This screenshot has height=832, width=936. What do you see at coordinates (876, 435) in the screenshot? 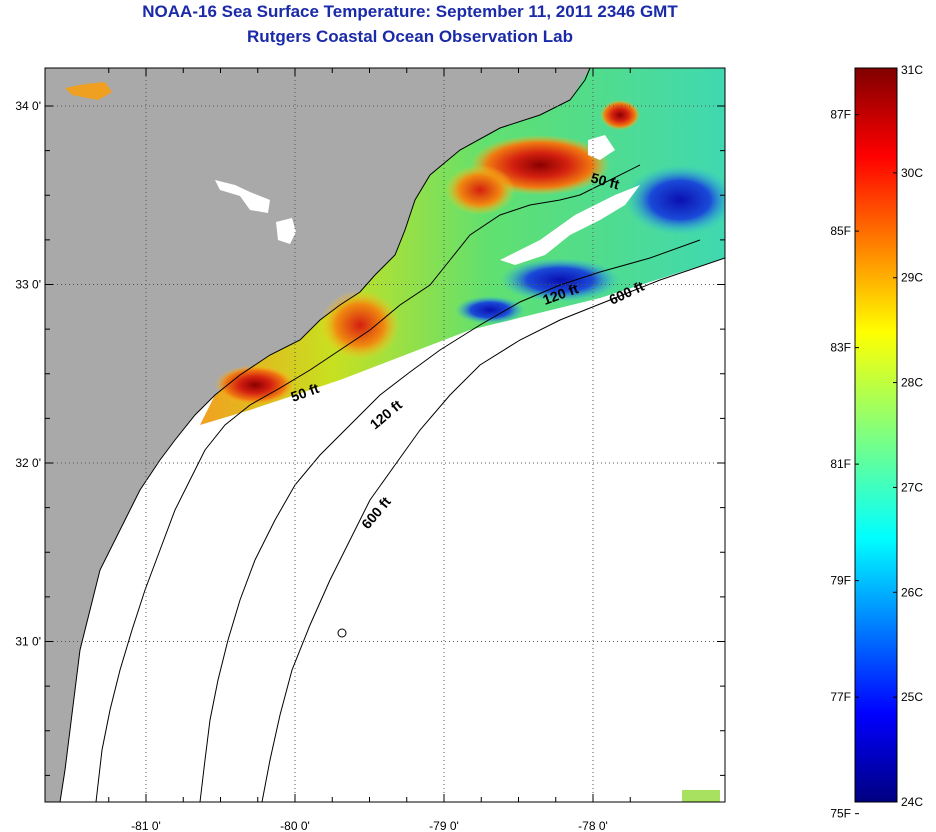
I see `colorbar-gradient` at bounding box center [876, 435].